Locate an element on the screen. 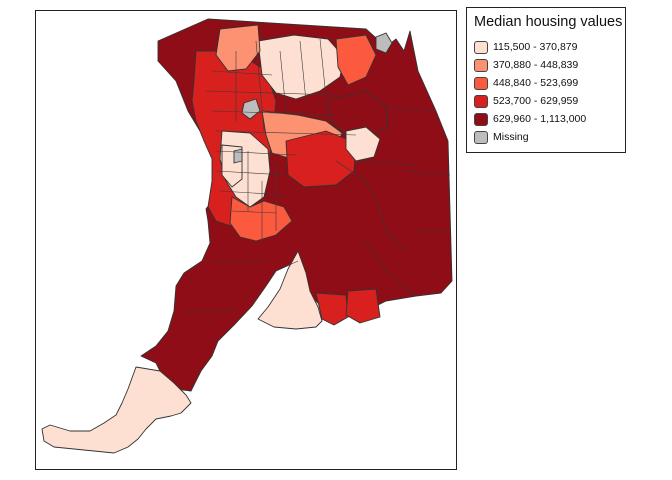 The width and height of the screenshot is (672, 480). legend-label-class-5: 629,960 - 1,113,000 is located at coordinates (540, 119).